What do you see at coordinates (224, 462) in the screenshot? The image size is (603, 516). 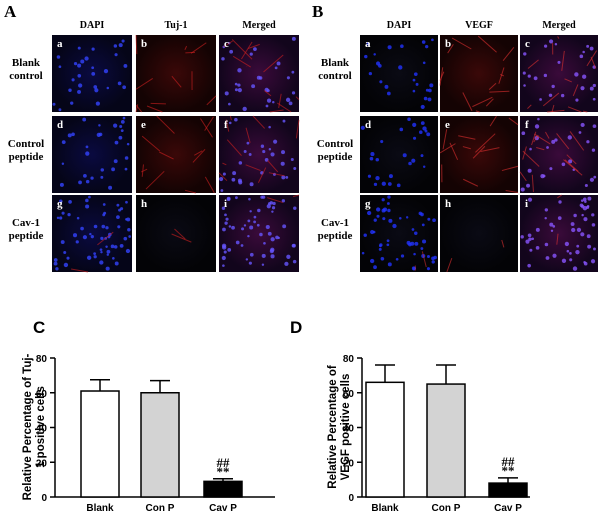 I see `significance-marker: ##` at bounding box center [224, 462].